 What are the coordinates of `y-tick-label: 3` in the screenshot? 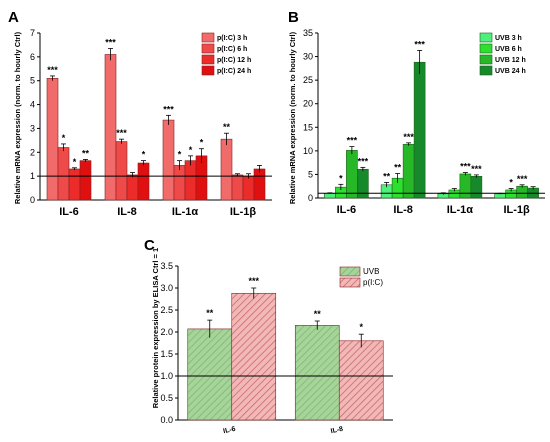 It's located at (32, 128).